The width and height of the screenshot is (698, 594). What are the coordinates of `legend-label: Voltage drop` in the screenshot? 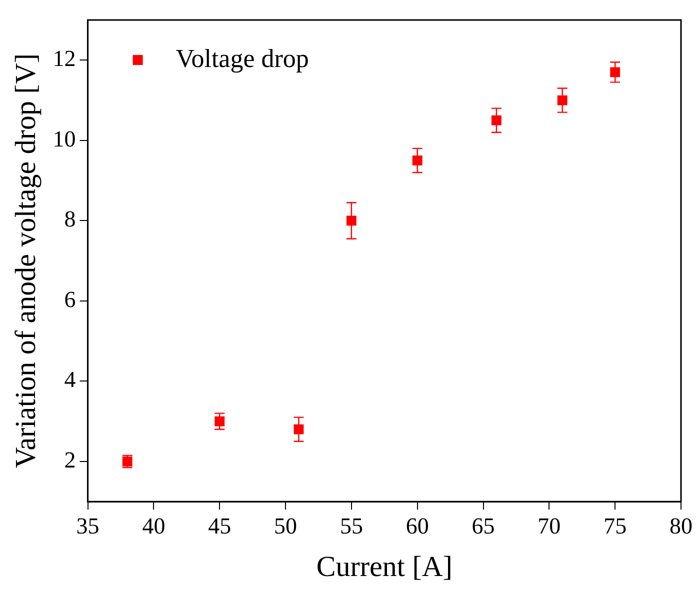 It's located at (242, 58).